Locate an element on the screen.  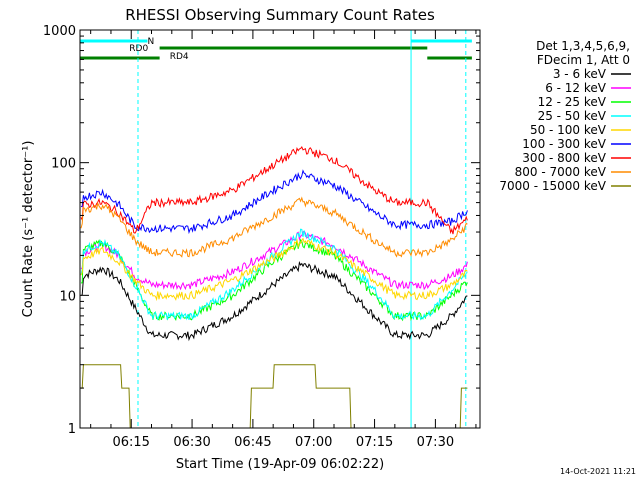
legend-header-line: FDecim 1, Att 0 is located at coordinates (583, 60).